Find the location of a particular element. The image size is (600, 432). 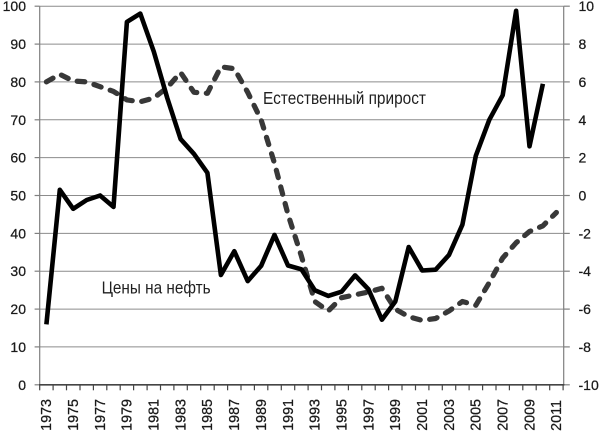

svg-text: -10 is located at coordinates (589, 385).